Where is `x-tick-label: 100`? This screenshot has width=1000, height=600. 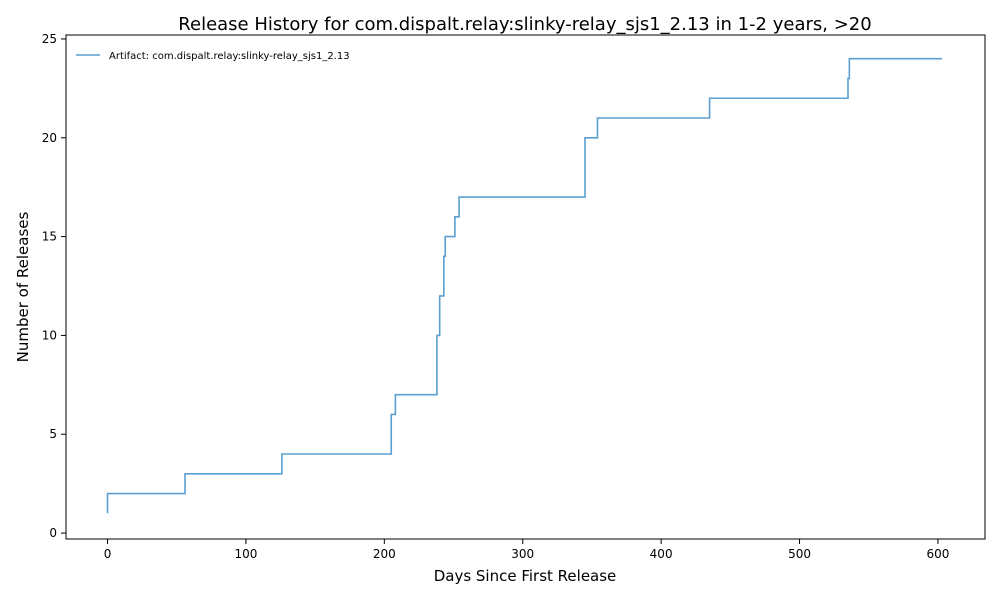 x-tick-label: 100 is located at coordinates (245, 554).